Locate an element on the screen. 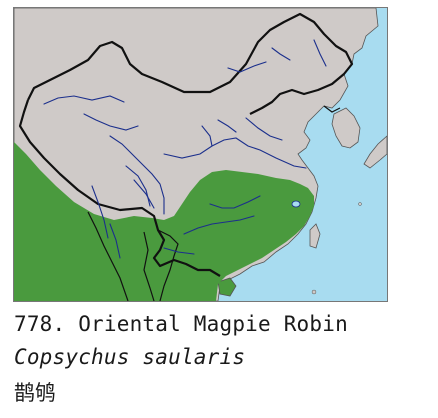  taiwan is located at coordinates (315, 236).